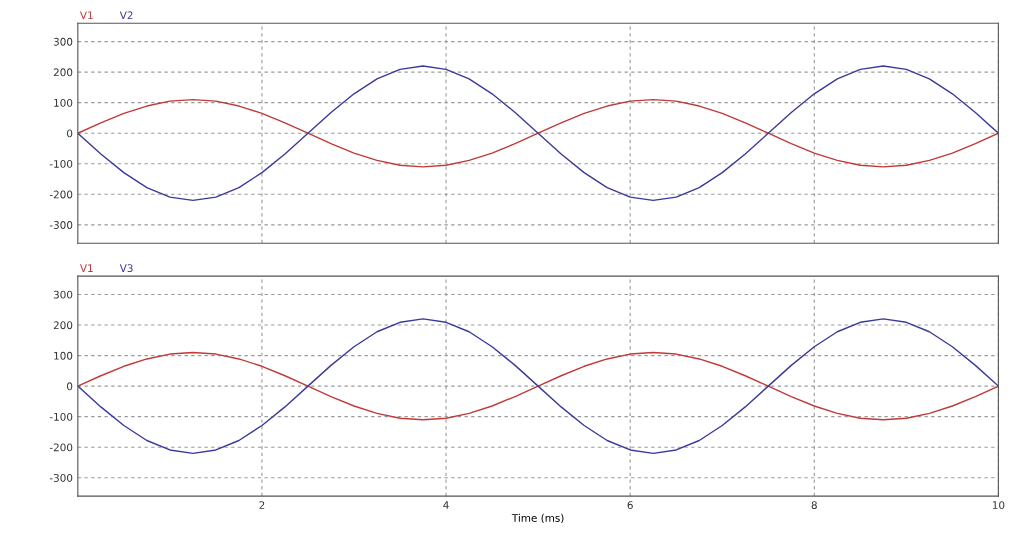  Describe the element at coordinates (998, 505) in the screenshot. I see `x-tick-label: 10` at that location.